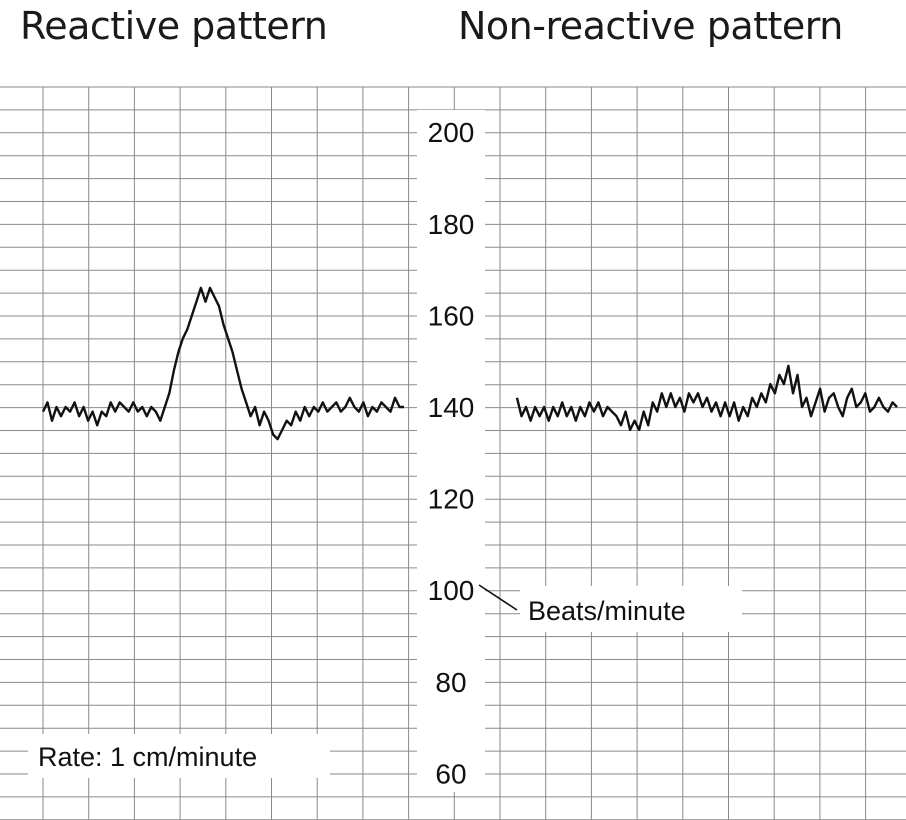 The width and height of the screenshot is (906, 820). Describe the element at coordinates (174, 26) in the screenshot. I see `reactive-pattern-title: Reactive pattern` at that location.